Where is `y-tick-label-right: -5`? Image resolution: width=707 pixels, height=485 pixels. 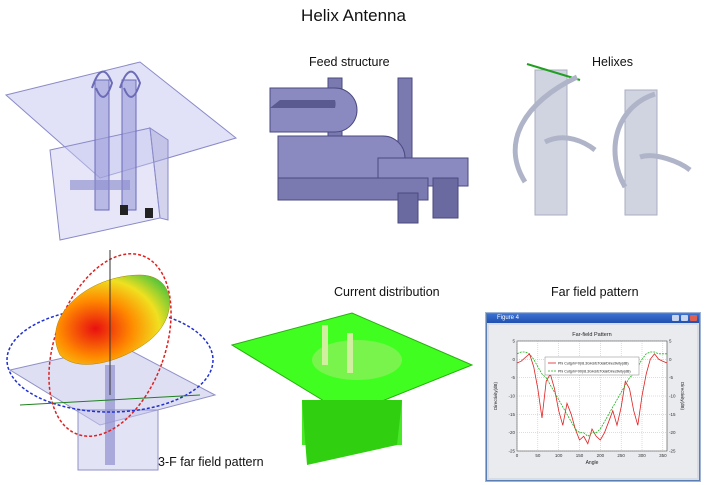 y-tick-label-right: -5 is located at coordinates (671, 377).